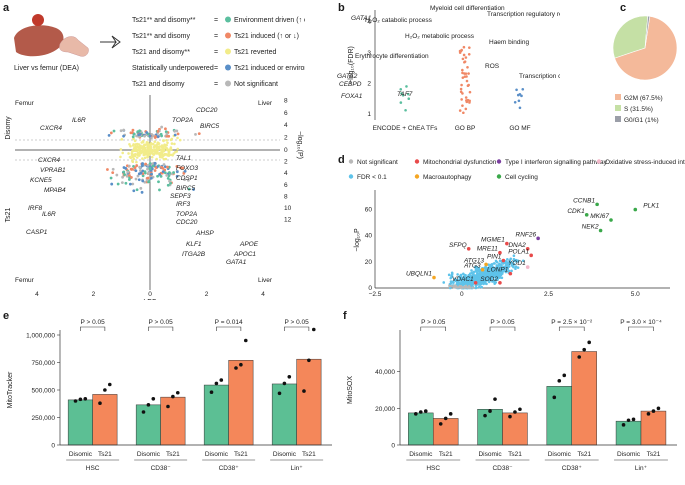  Describe the element at coordinates (44, 391) in the screenshot. I see `y-tick: 500,000` at that location.